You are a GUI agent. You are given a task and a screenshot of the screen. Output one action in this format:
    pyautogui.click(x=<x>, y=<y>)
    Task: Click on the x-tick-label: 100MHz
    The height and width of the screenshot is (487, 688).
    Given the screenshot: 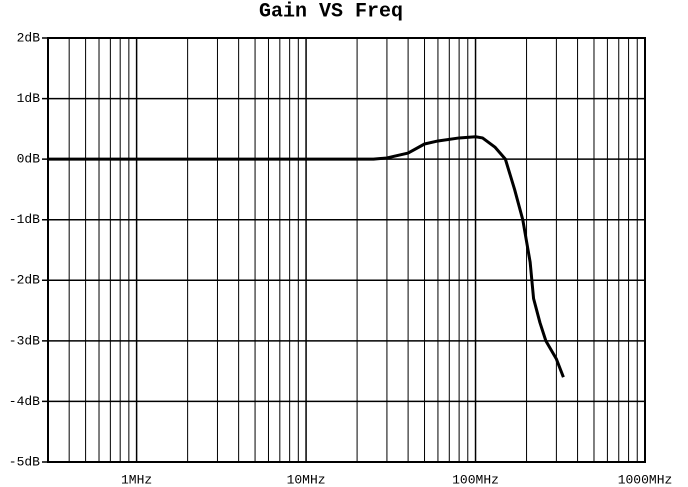 What is the action you would take?
    pyautogui.click(x=475, y=479)
    